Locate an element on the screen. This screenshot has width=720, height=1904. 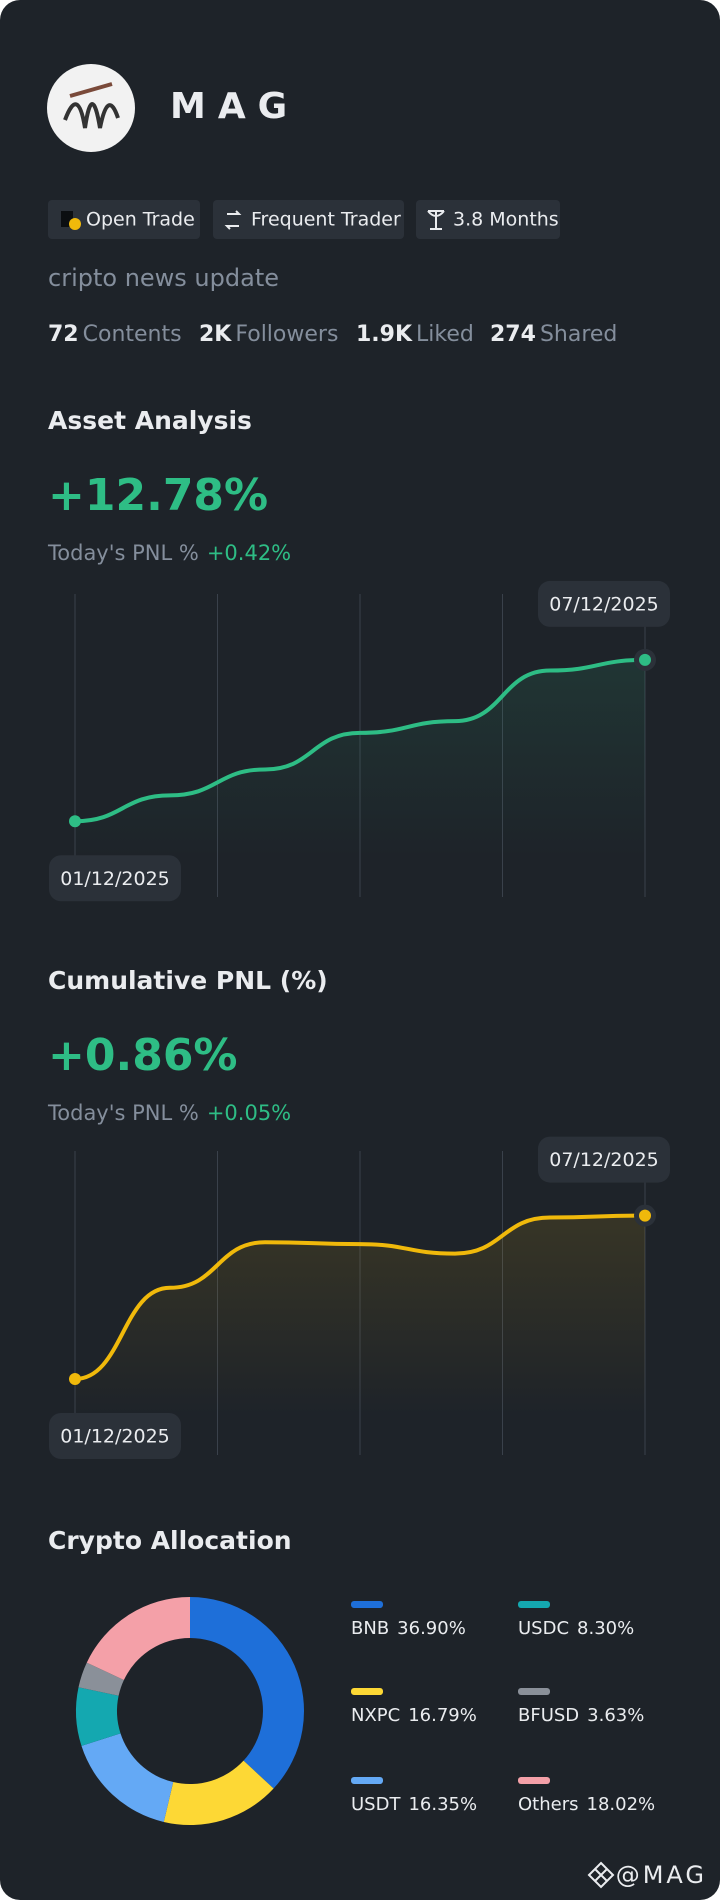
footer: @MAG is located at coordinates (647, 1875).